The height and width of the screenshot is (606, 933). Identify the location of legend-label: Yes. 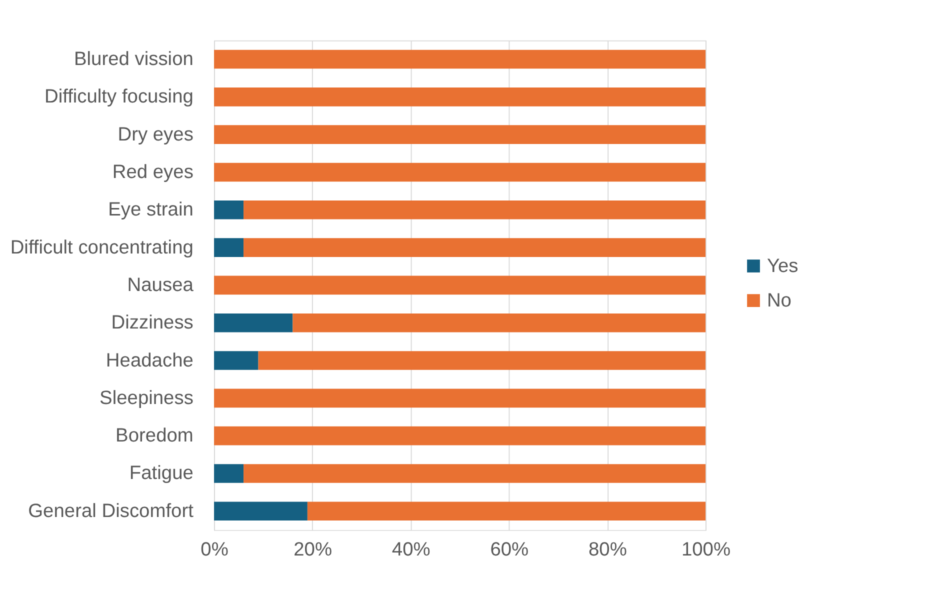
(782, 266).